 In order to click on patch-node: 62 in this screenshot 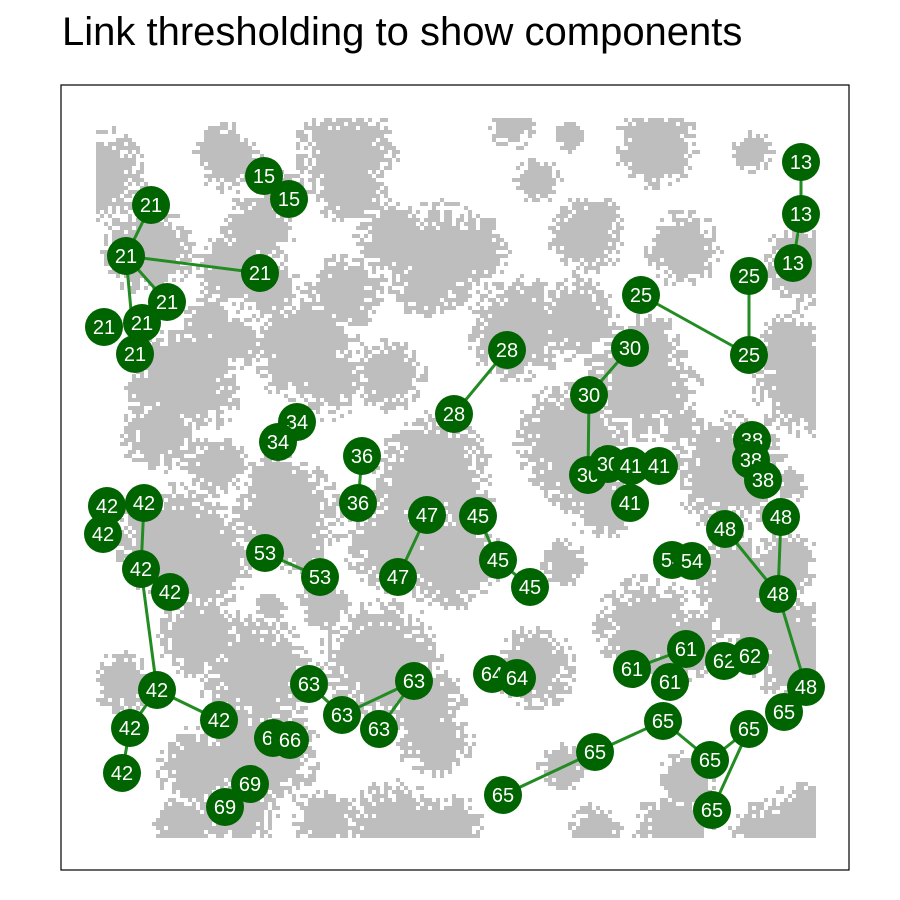, I will do `click(750, 656)`.